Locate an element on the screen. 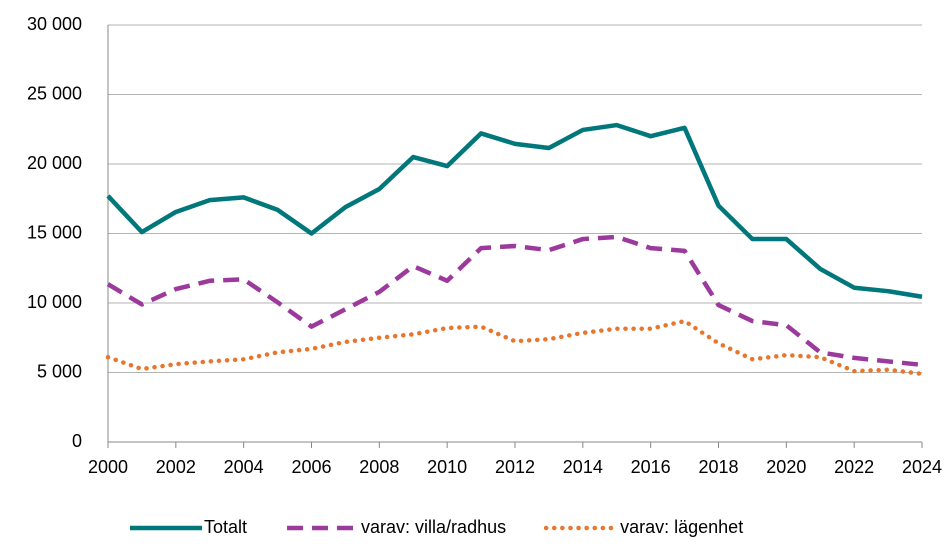  legend: Totalt varav: villa/radhus varav: lägenhet is located at coordinates (436, 527).